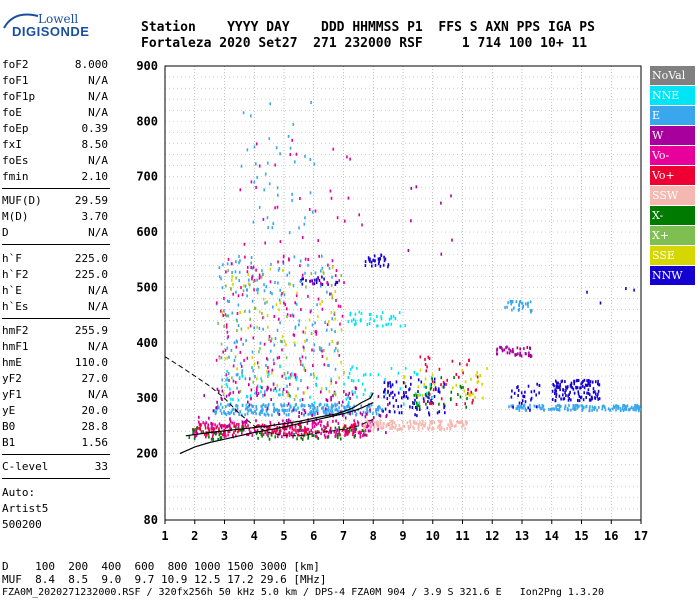 Image resolution: width=700 pixels, height=600 pixels. I want to click on param-separator, so click(56, 188).